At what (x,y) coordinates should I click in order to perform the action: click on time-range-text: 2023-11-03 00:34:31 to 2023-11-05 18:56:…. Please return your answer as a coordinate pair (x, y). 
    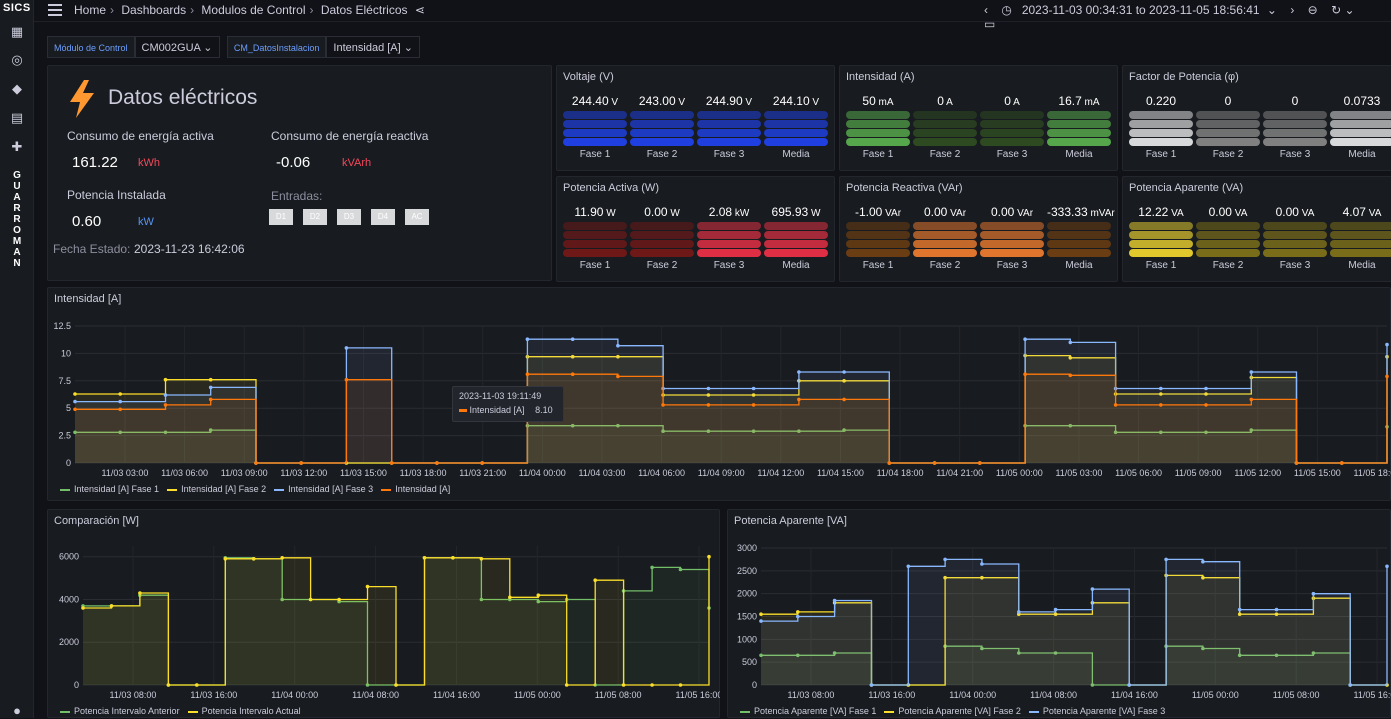
    Looking at the image, I should click on (1140, 10).